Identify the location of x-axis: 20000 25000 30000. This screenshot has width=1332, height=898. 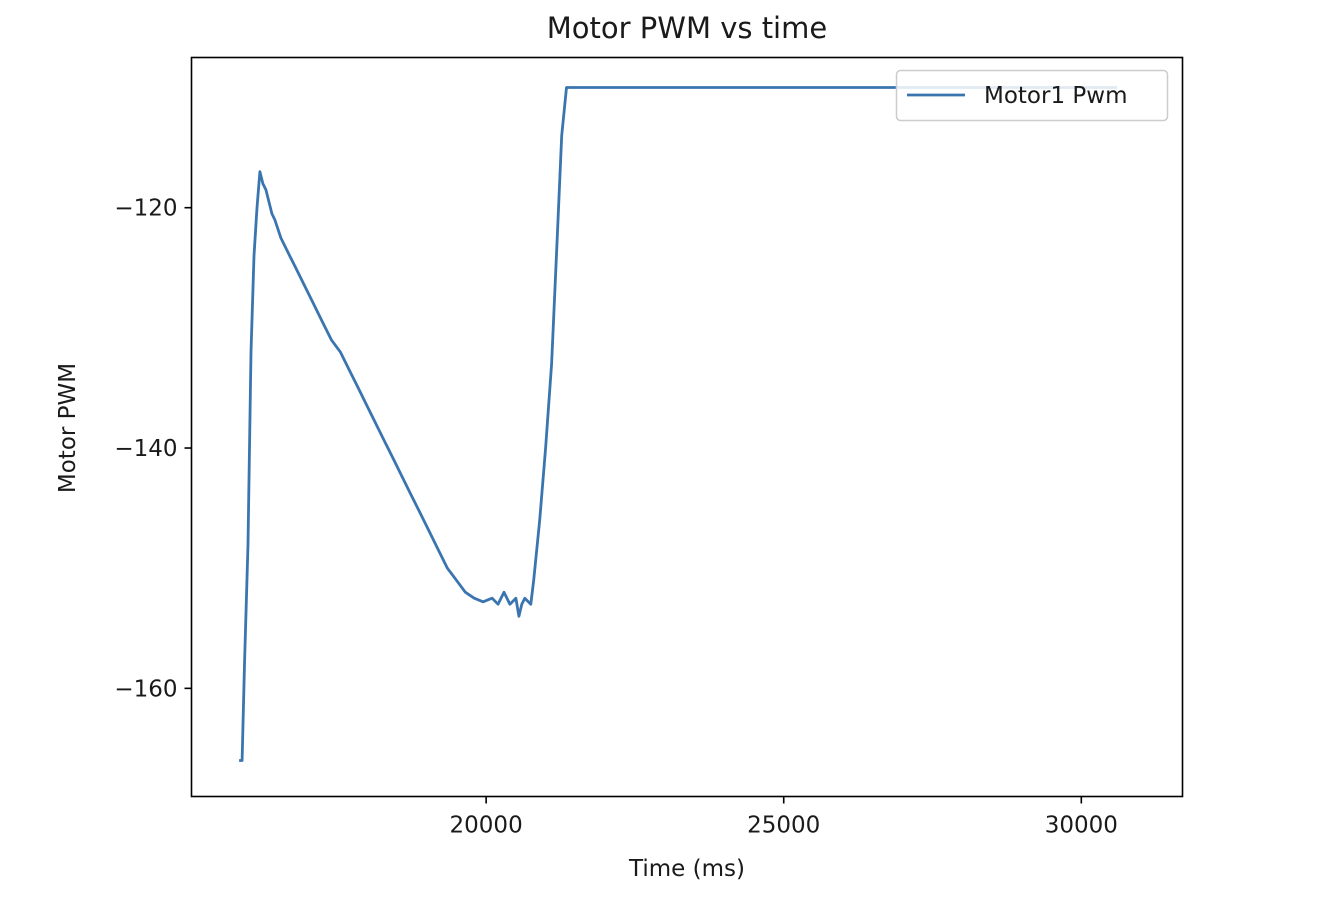
(784, 817).